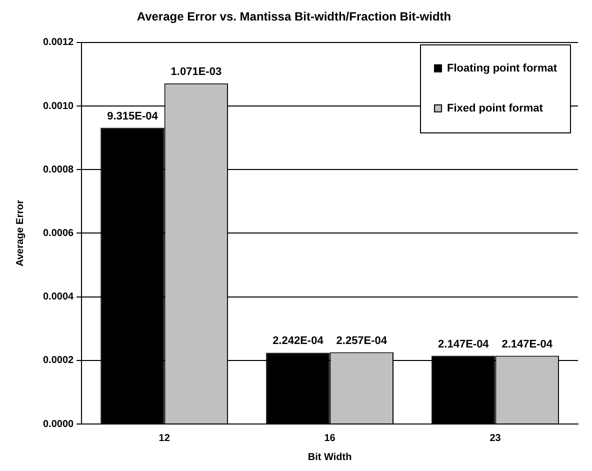 The width and height of the screenshot is (592, 471). I want to click on legend-label: Fixed point format, so click(495, 108).